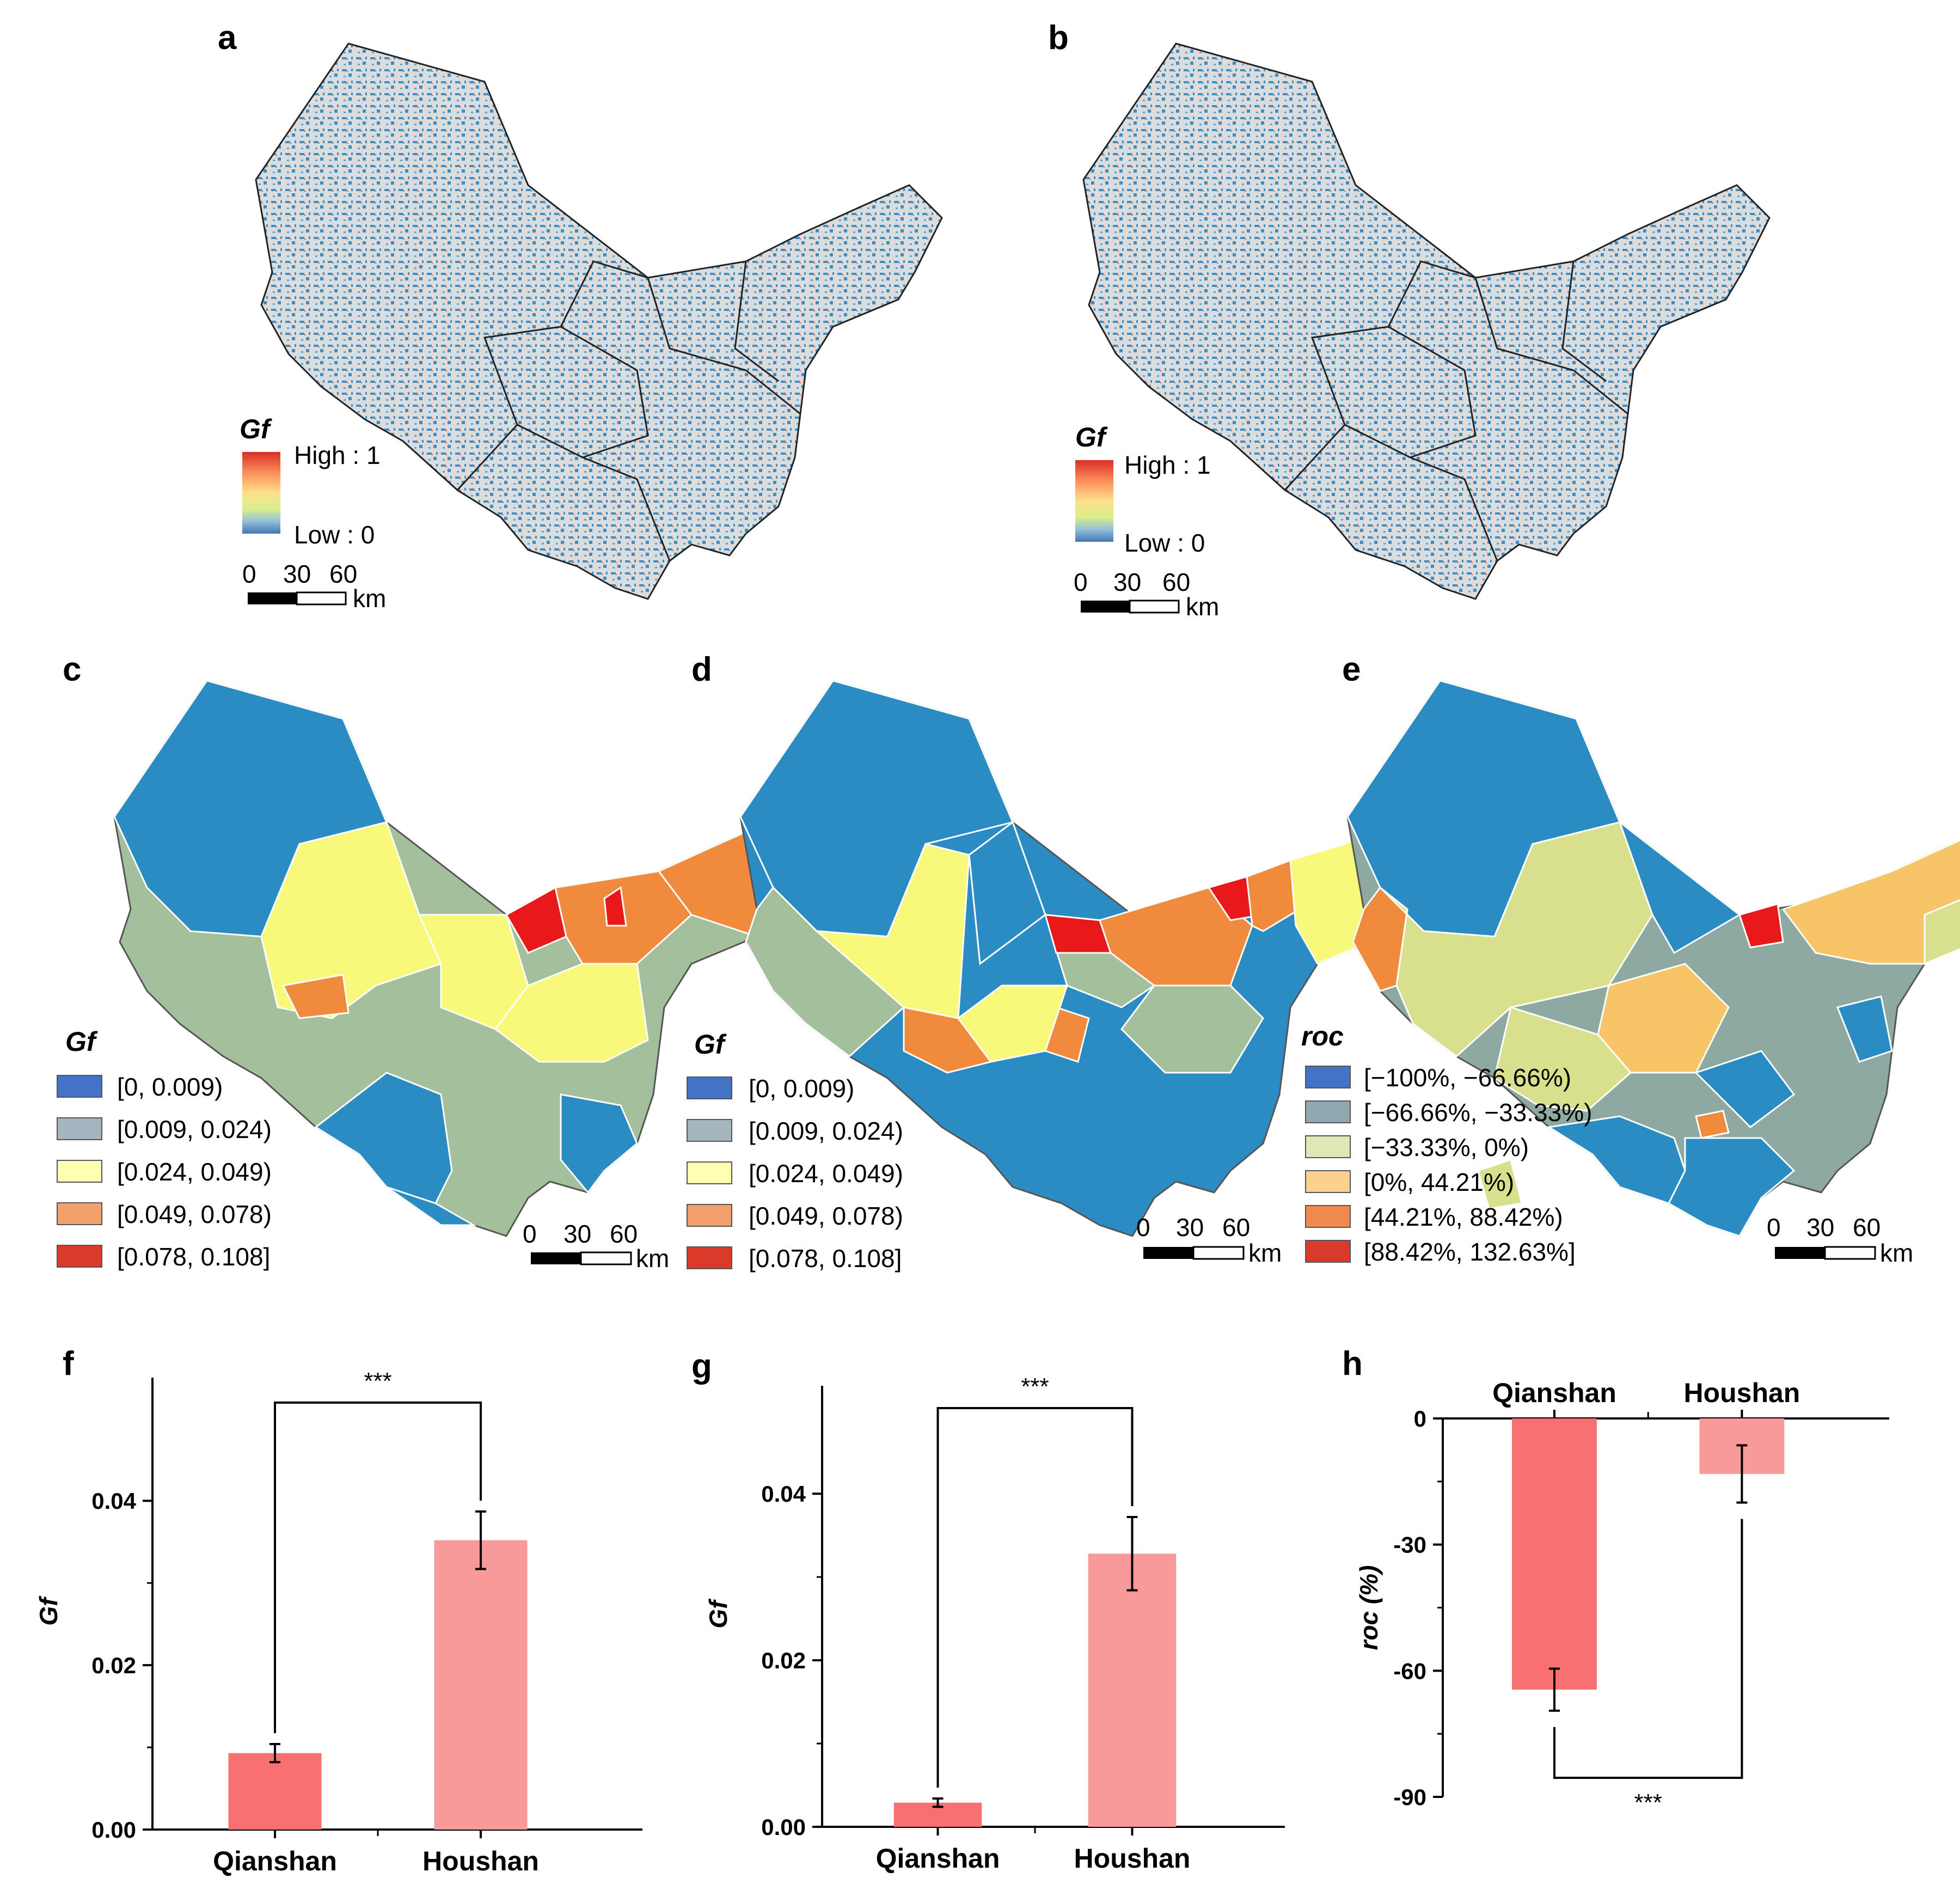 This screenshot has width=1960, height=1884. Describe the element at coordinates (81, 1041) in the screenshot. I see `legend-title-c: Gf` at that location.